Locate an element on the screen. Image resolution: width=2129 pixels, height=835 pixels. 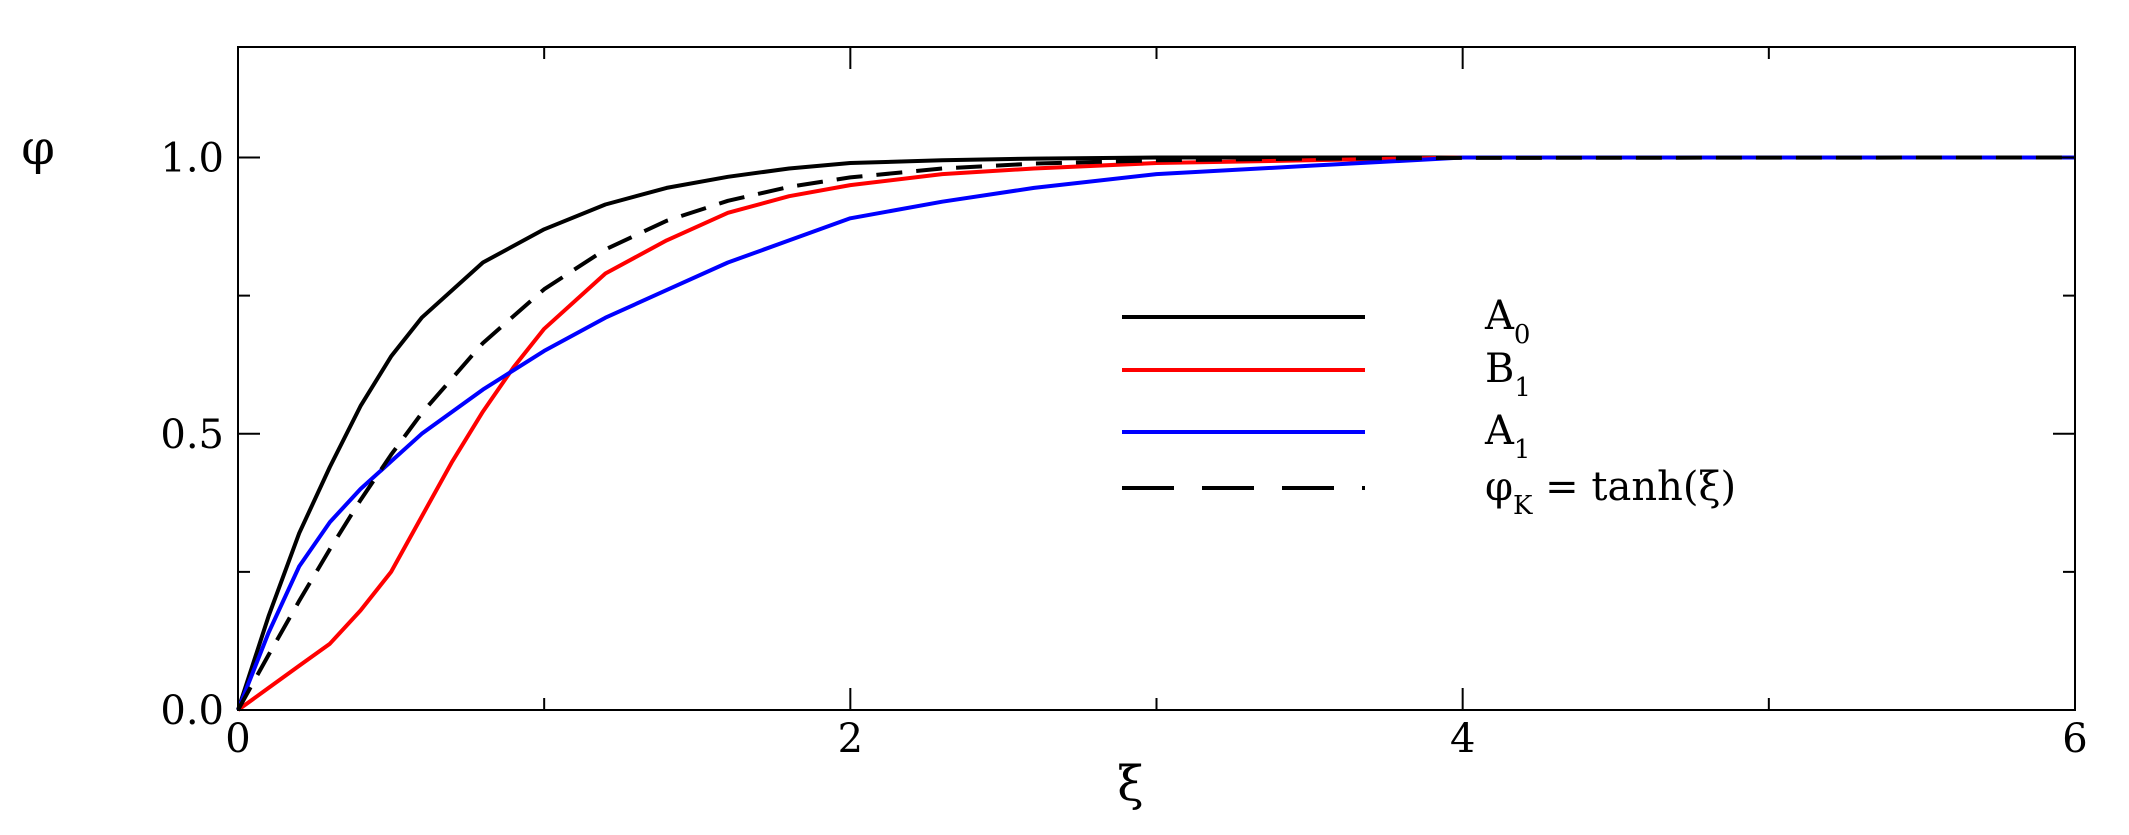
x-tick-label: 4 is located at coordinates (1462, 739).